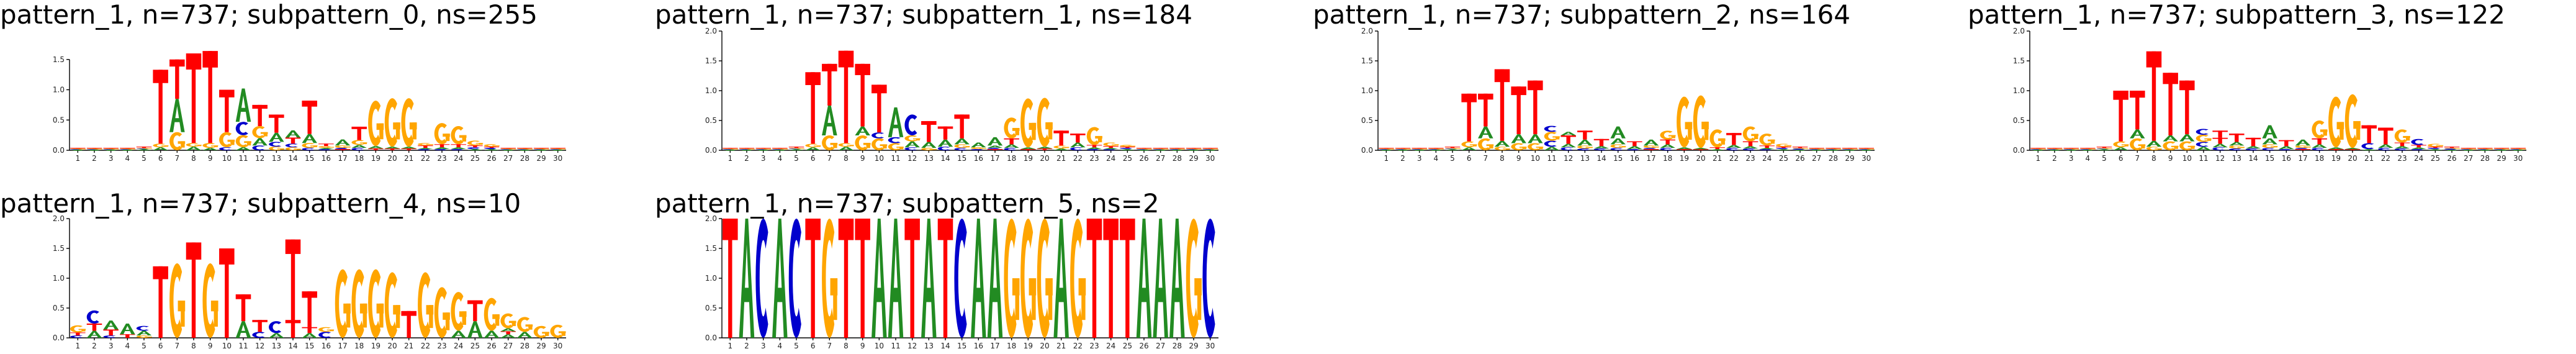 The height and width of the screenshot is (354, 2576). What do you see at coordinates (1028, 346) in the screenshot?
I see `x-tick-label: 19` at bounding box center [1028, 346].